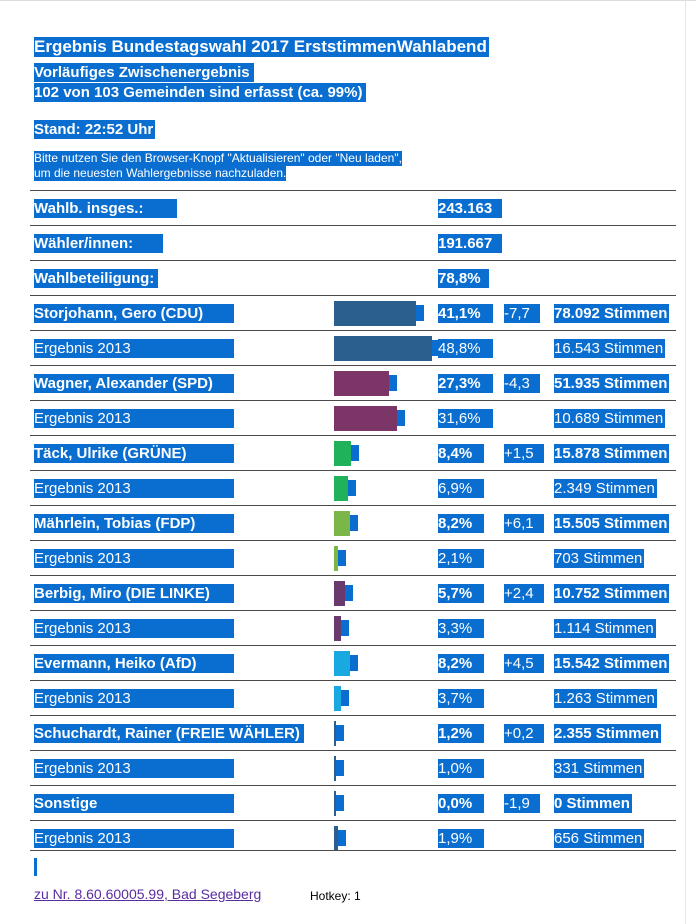 This screenshot has width=696, height=924. I want to click on summary-label: Wähler/innen:, so click(99, 243).